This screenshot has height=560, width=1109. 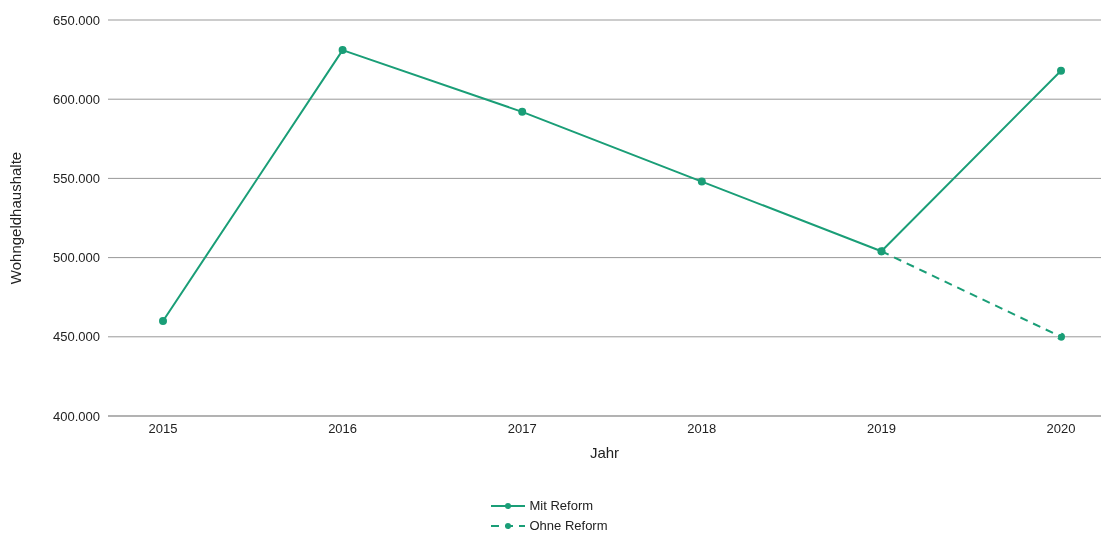 What do you see at coordinates (76, 416) in the screenshot?
I see `y-tick-label: 400.000` at bounding box center [76, 416].